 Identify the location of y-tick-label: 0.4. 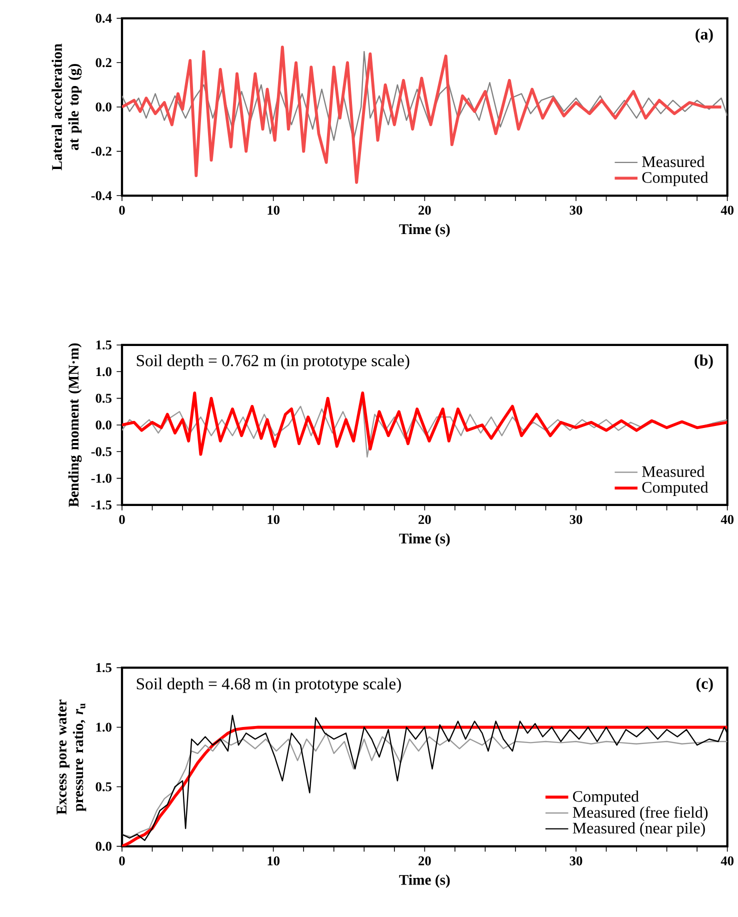
(104, 18).